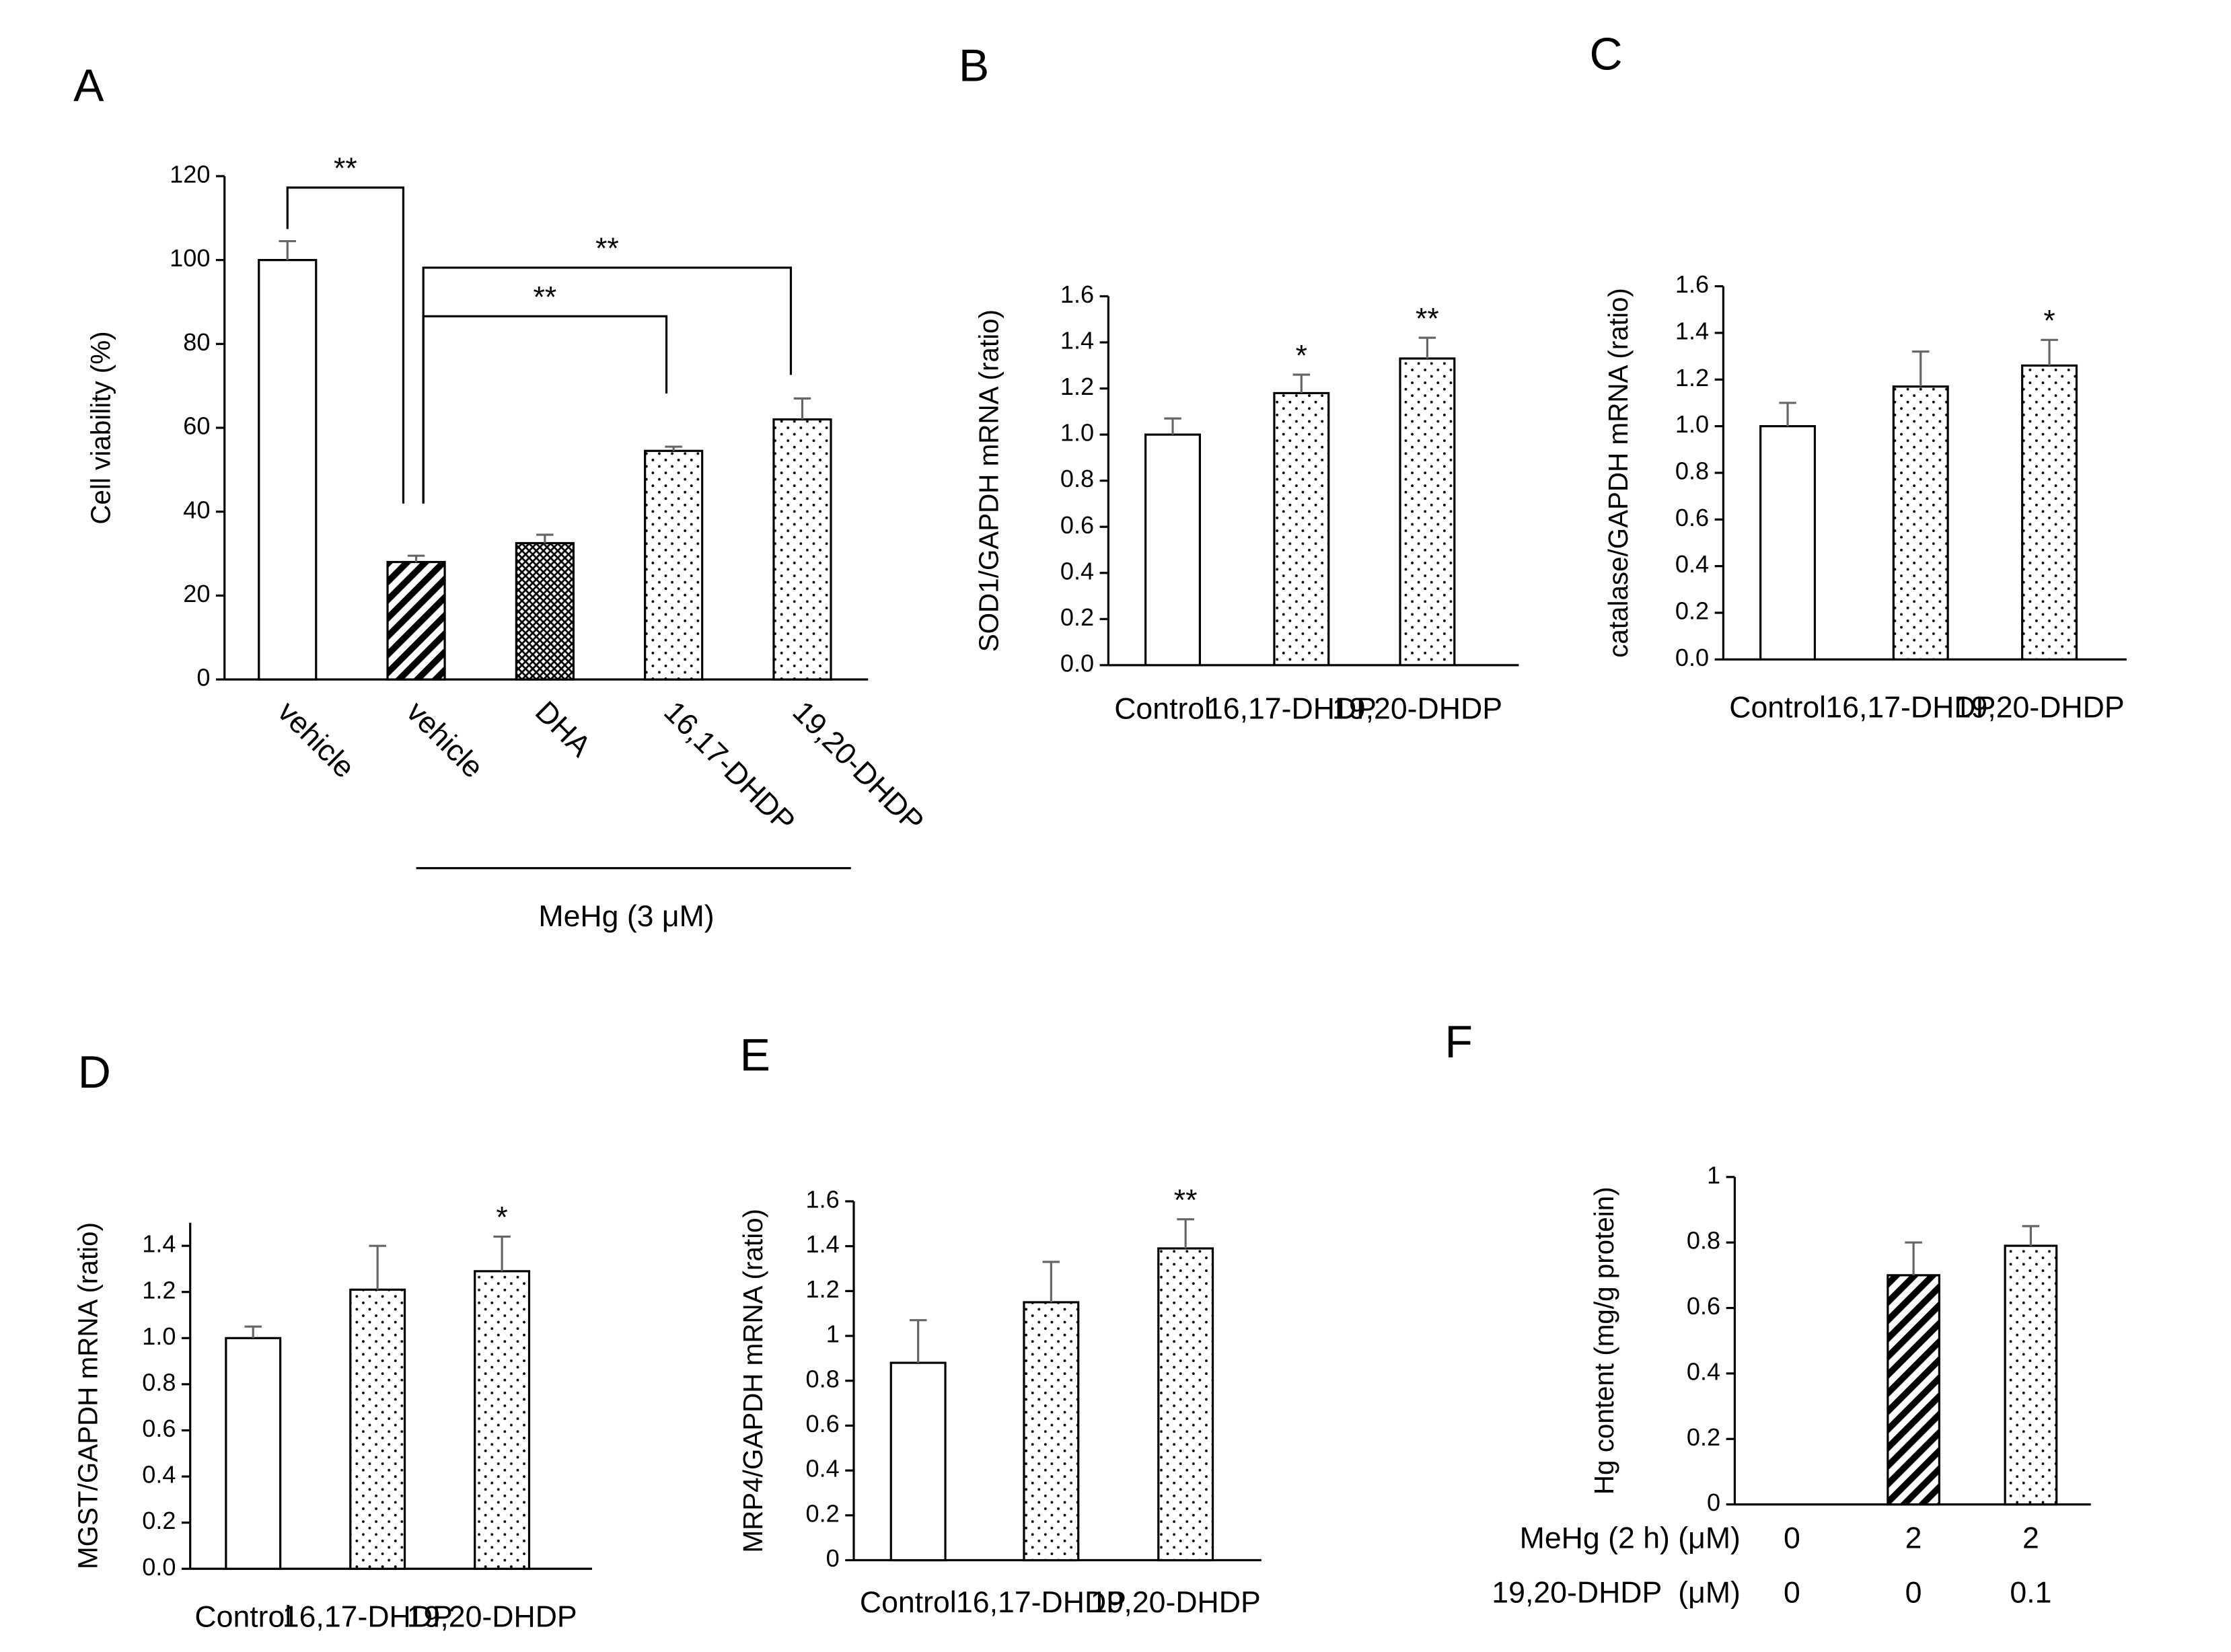  What do you see at coordinates (989, 480) in the screenshot?
I see `y-axis-title: SOD1/GAPDH mRNA (ratio)` at bounding box center [989, 480].